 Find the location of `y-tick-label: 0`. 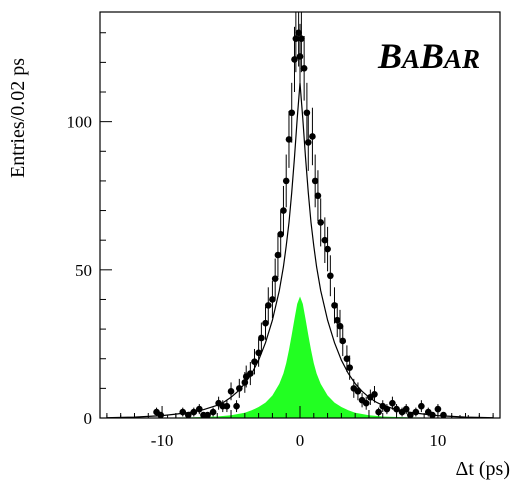

y-tick-label: 0 is located at coordinates (88, 418).